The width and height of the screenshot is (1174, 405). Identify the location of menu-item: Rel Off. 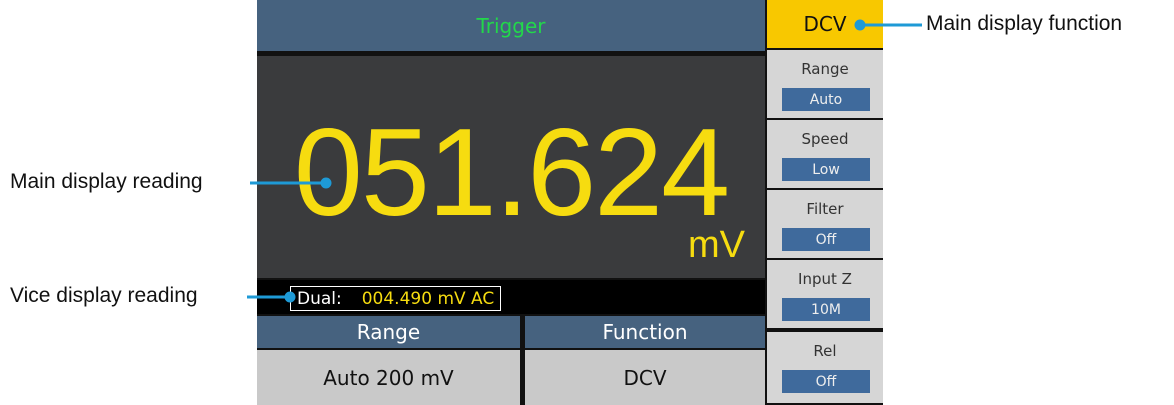
(825, 367).